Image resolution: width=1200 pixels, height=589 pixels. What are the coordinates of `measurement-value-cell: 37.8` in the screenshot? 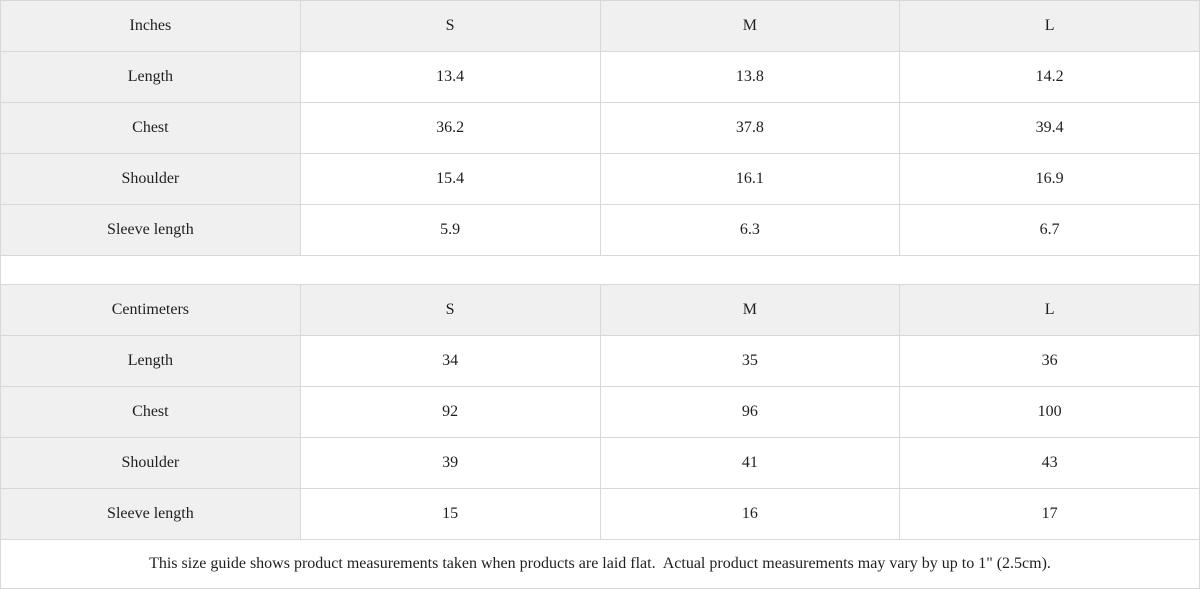 It's located at (750, 128).